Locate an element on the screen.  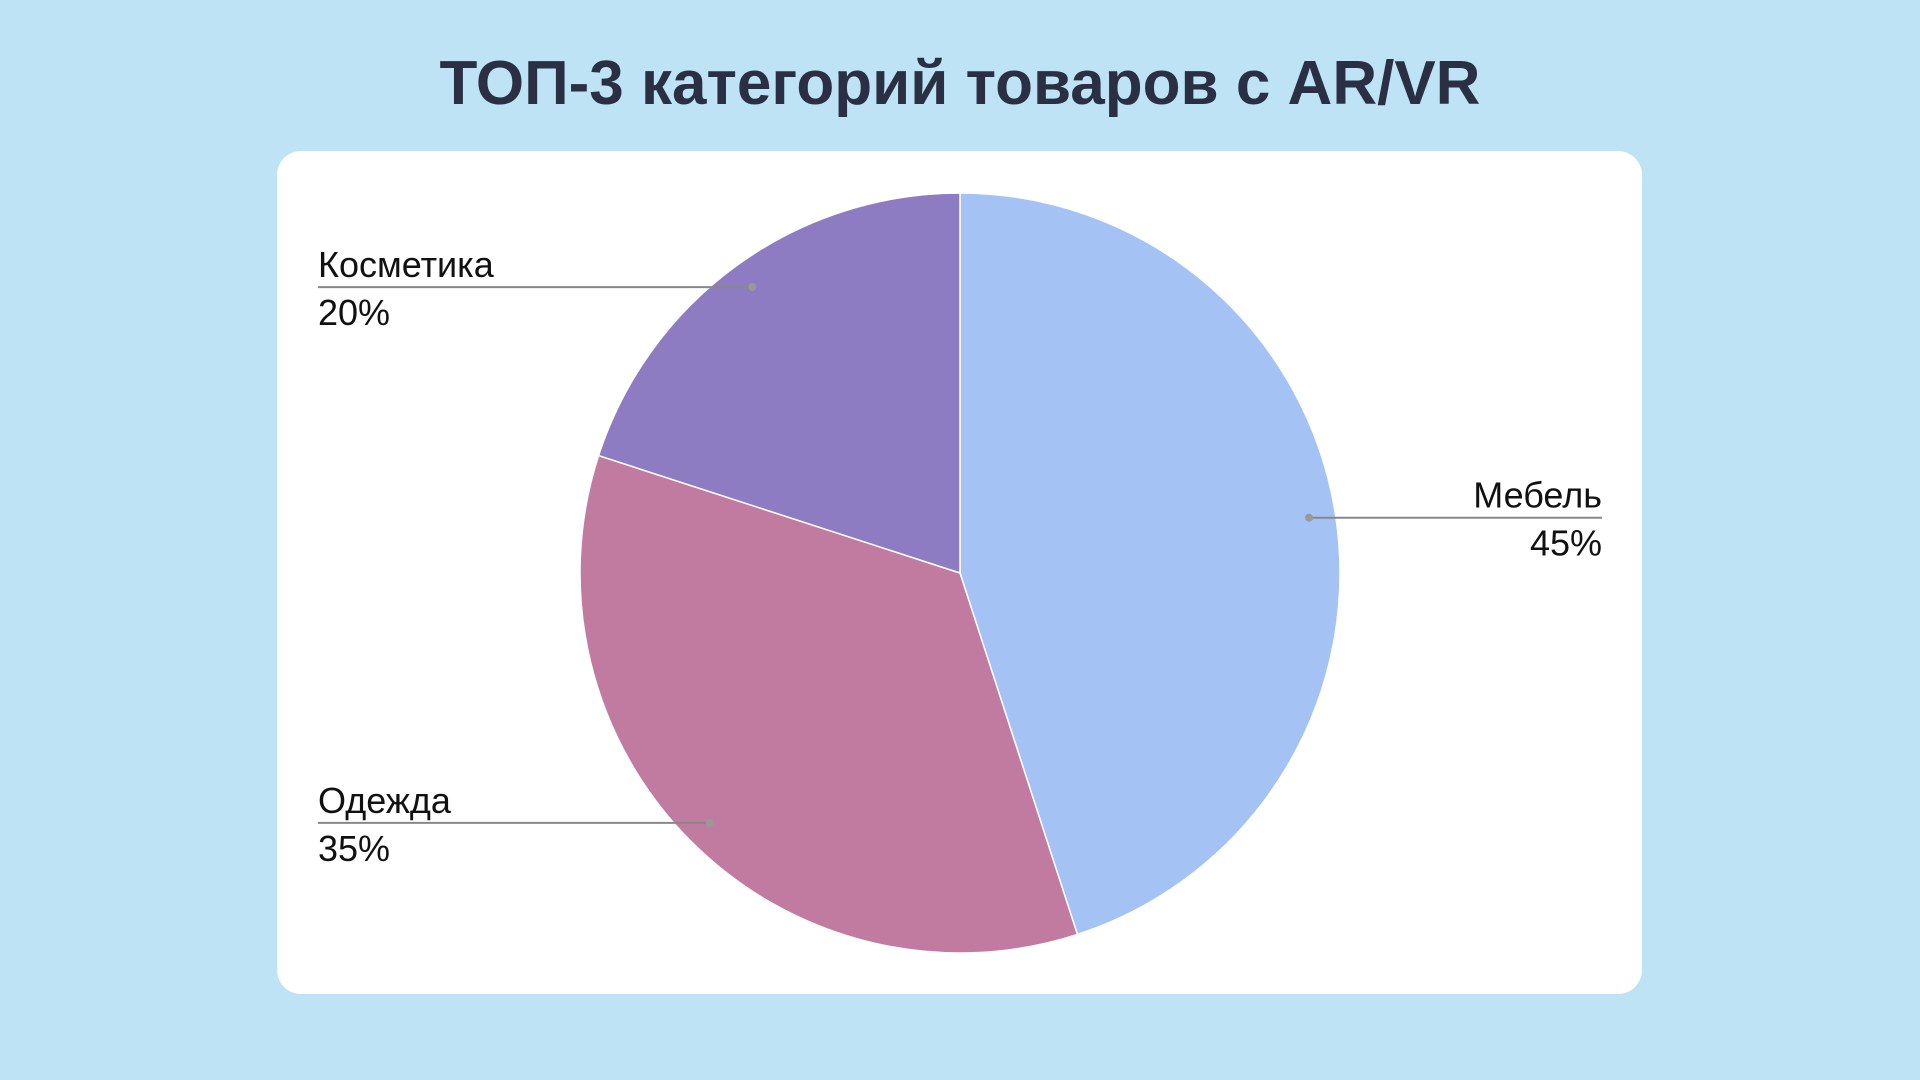
slice-label: Косметика is located at coordinates (406, 264).